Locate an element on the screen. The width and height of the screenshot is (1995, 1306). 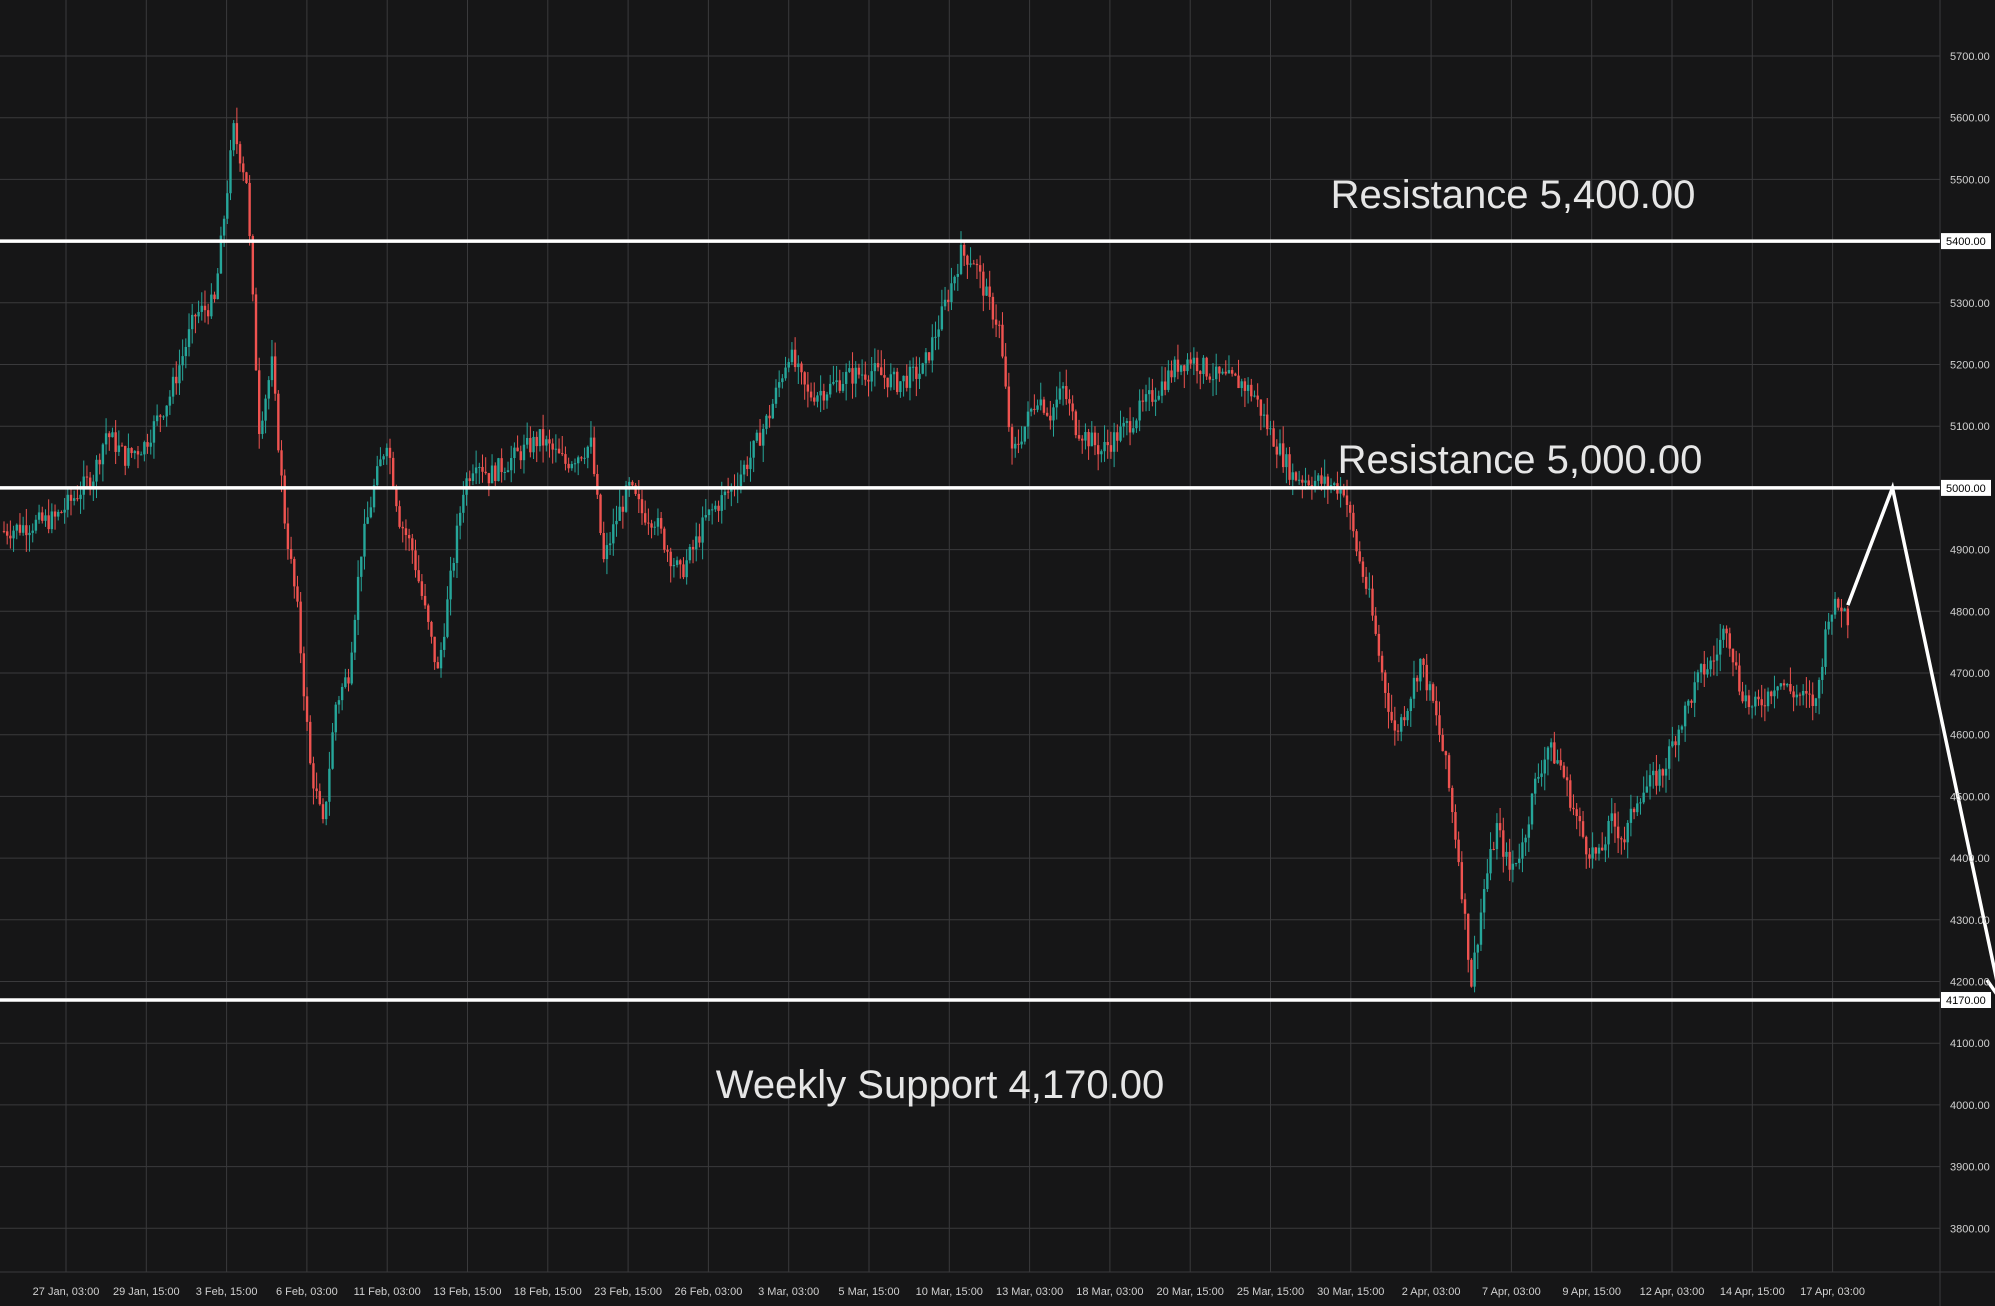
x-tick-label: 2 Apr, 03:00 is located at coordinates (1431, 1292).